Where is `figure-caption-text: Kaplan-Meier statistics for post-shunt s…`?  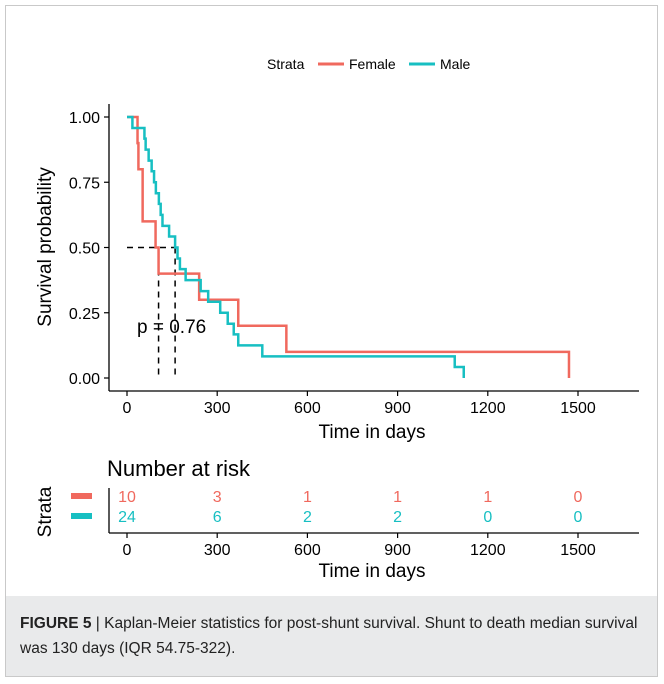 figure-caption-text: Kaplan-Meier statistics for post-shunt s… is located at coordinates (329, 636).